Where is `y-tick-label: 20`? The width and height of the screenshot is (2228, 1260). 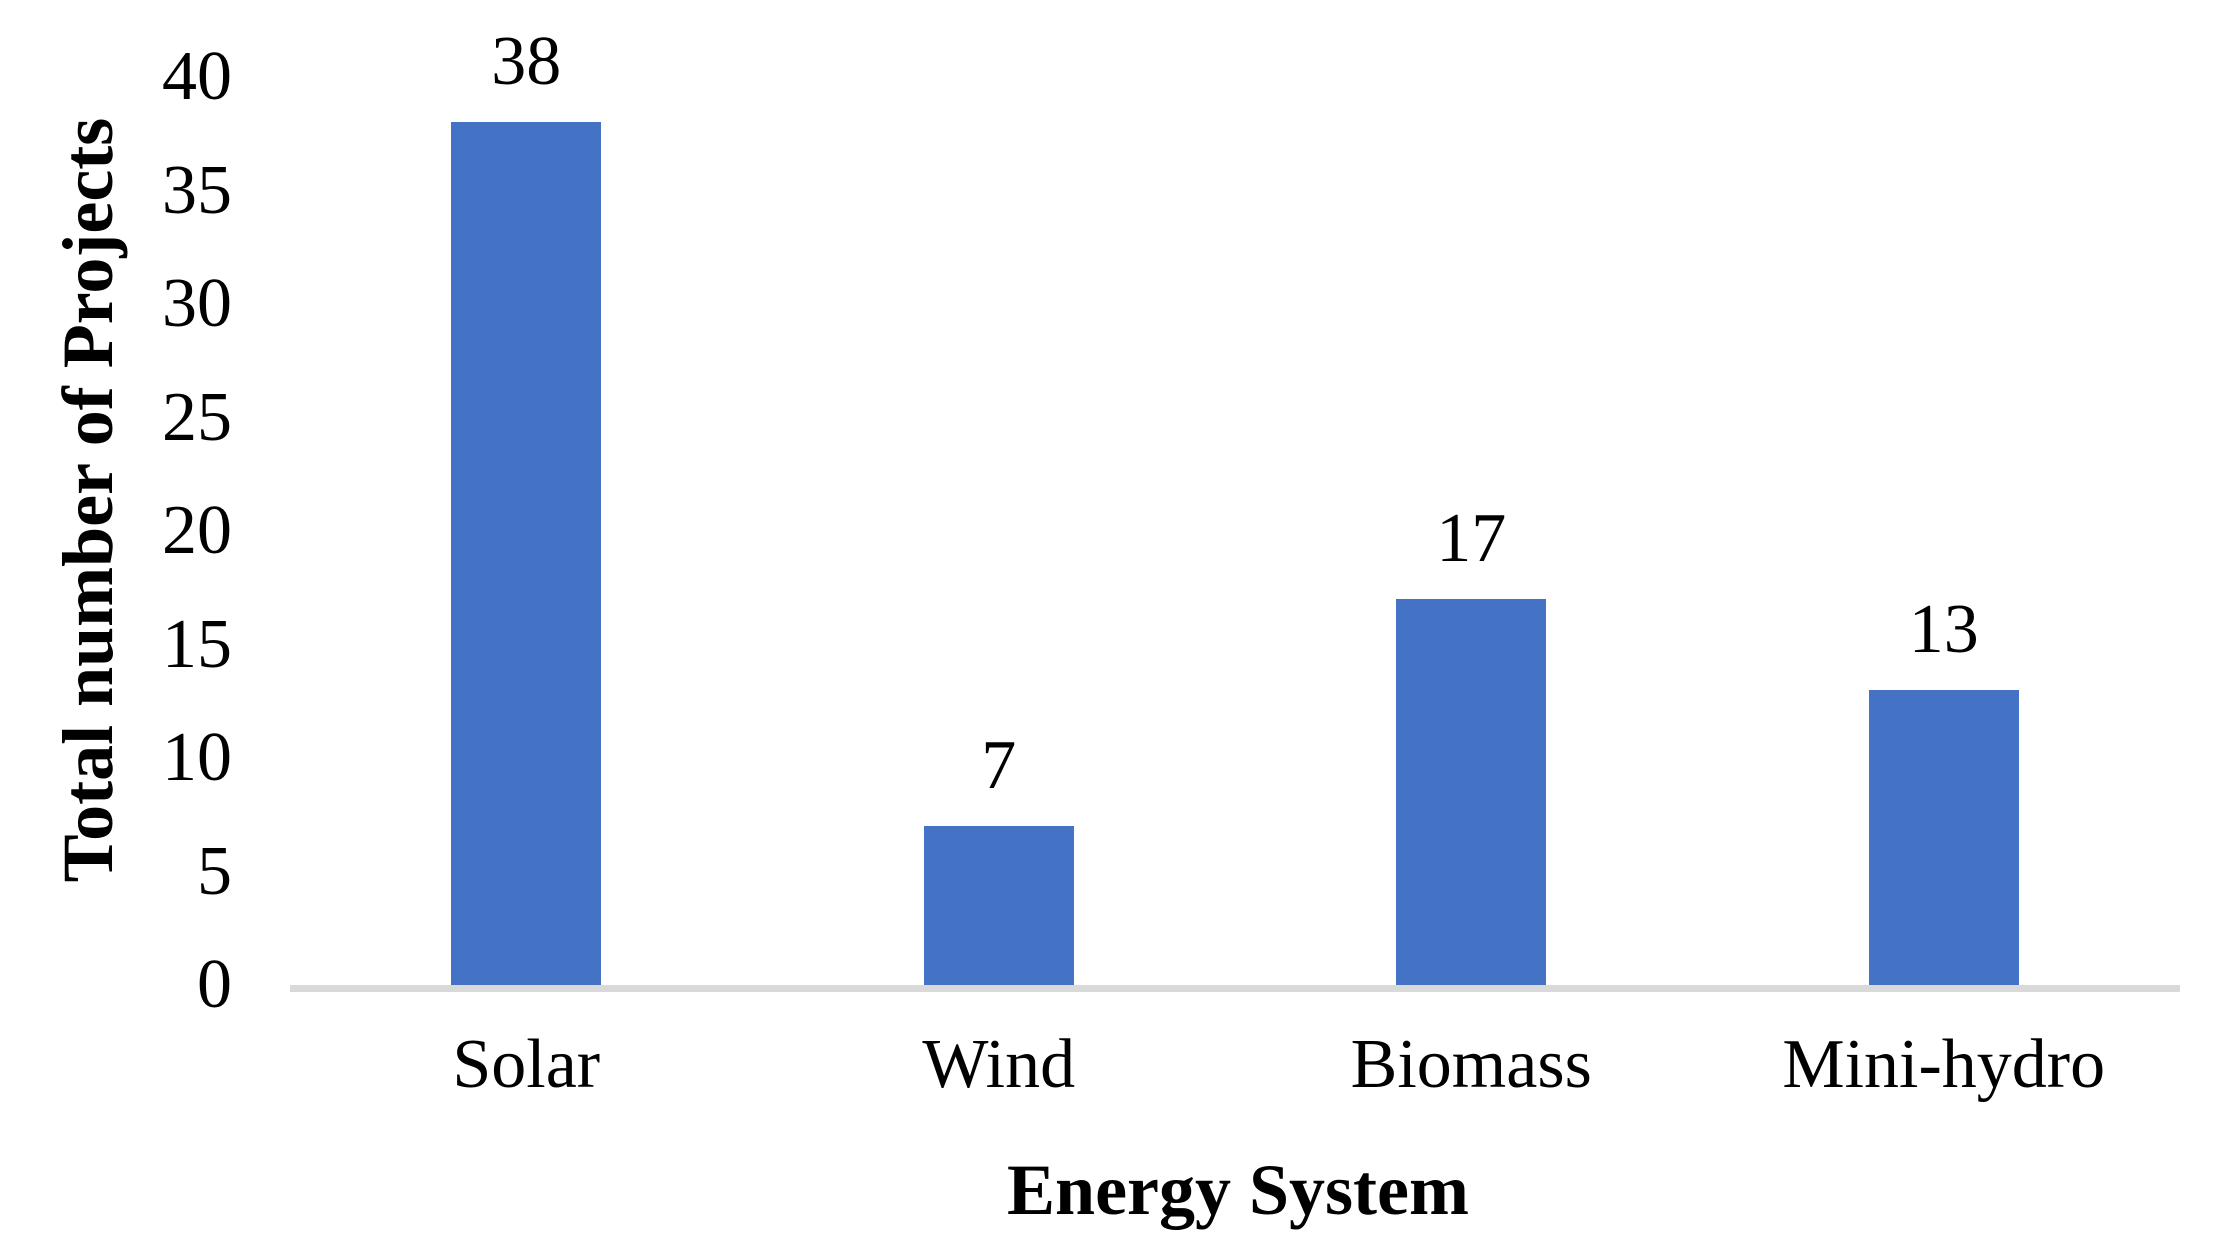
y-tick-label: 20 is located at coordinates (197, 530).